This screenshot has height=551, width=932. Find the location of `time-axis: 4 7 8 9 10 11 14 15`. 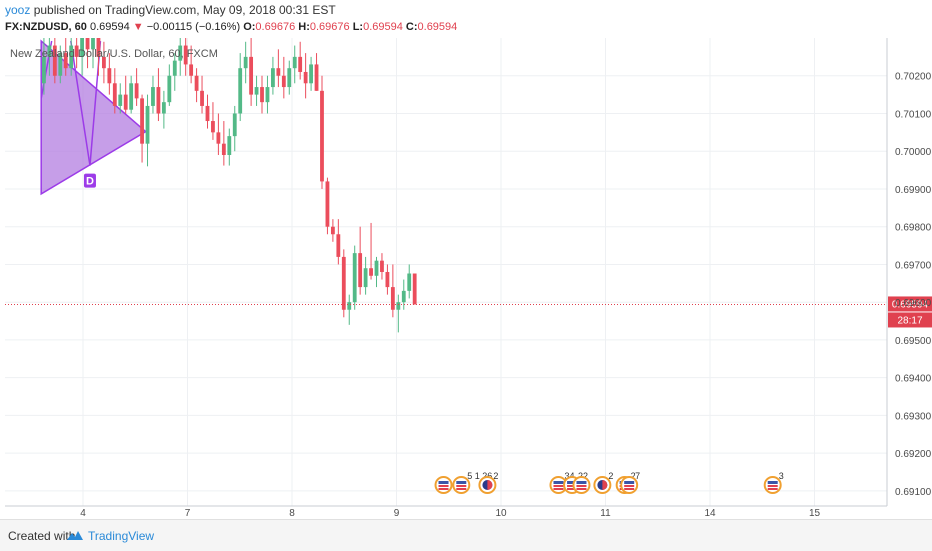

time-axis: 4 7 8 9 10 11 14 15 is located at coordinates (450, 513).